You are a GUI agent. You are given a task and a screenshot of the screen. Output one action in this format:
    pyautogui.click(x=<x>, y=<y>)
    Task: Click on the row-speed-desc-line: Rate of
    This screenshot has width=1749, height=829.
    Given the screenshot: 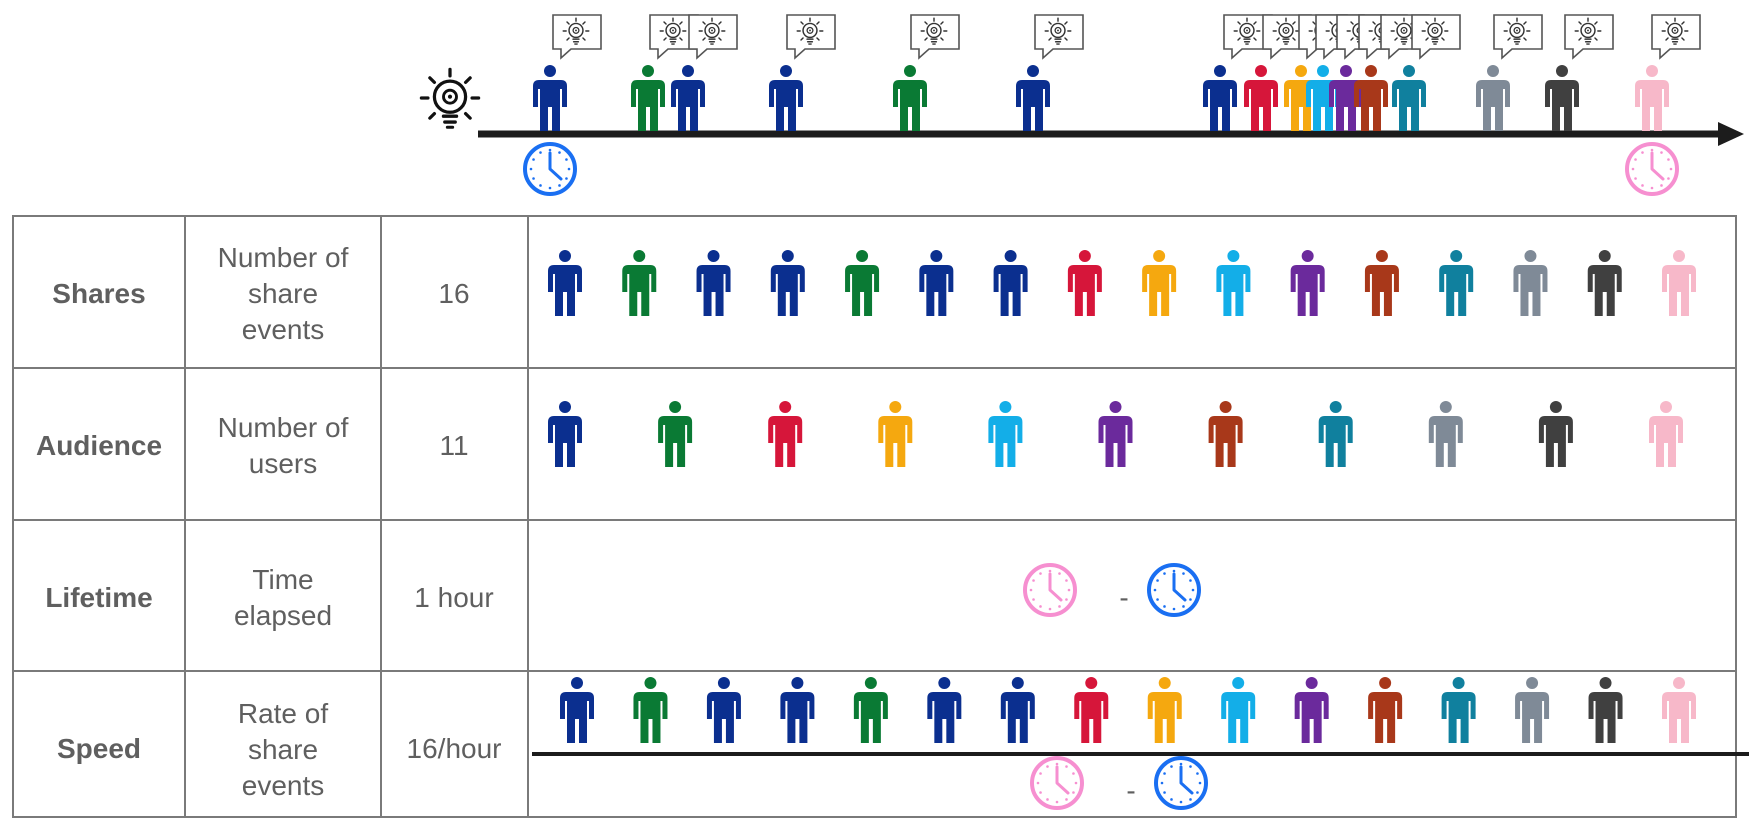 What is the action you would take?
    pyautogui.click(x=283, y=713)
    